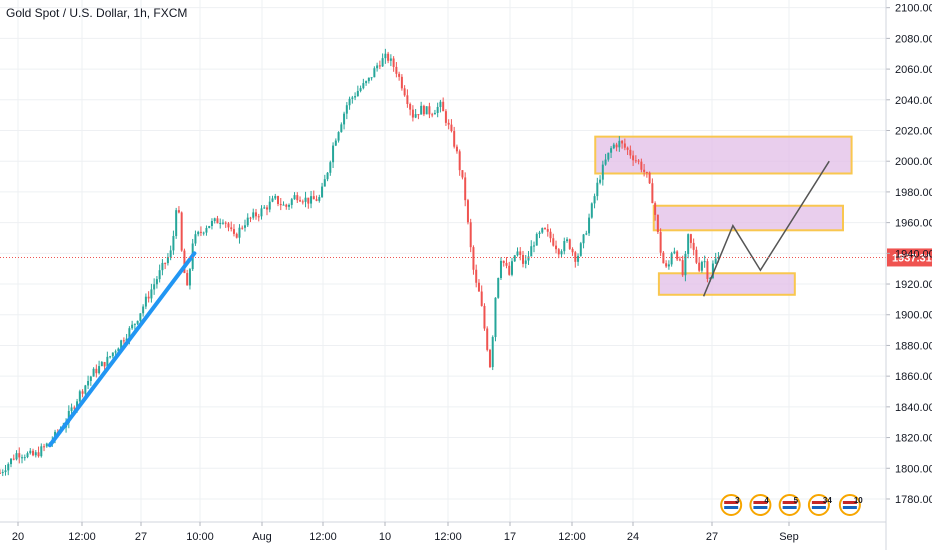 The width and height of the screenshot is (932, 555). I want to click on last-price-label-bg, so click(909, 257).